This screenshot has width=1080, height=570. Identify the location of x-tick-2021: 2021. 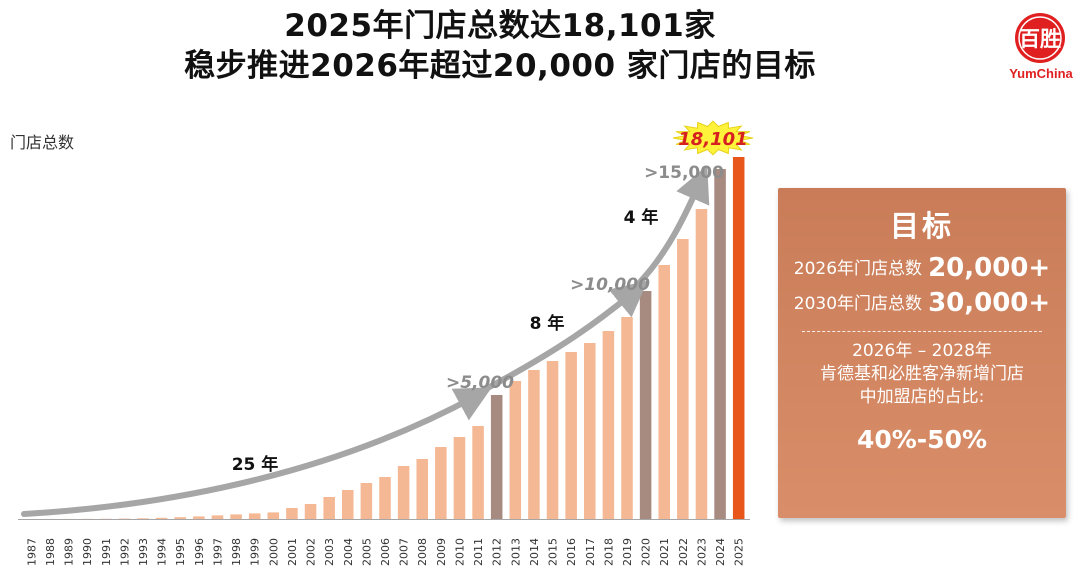
(664, 552).